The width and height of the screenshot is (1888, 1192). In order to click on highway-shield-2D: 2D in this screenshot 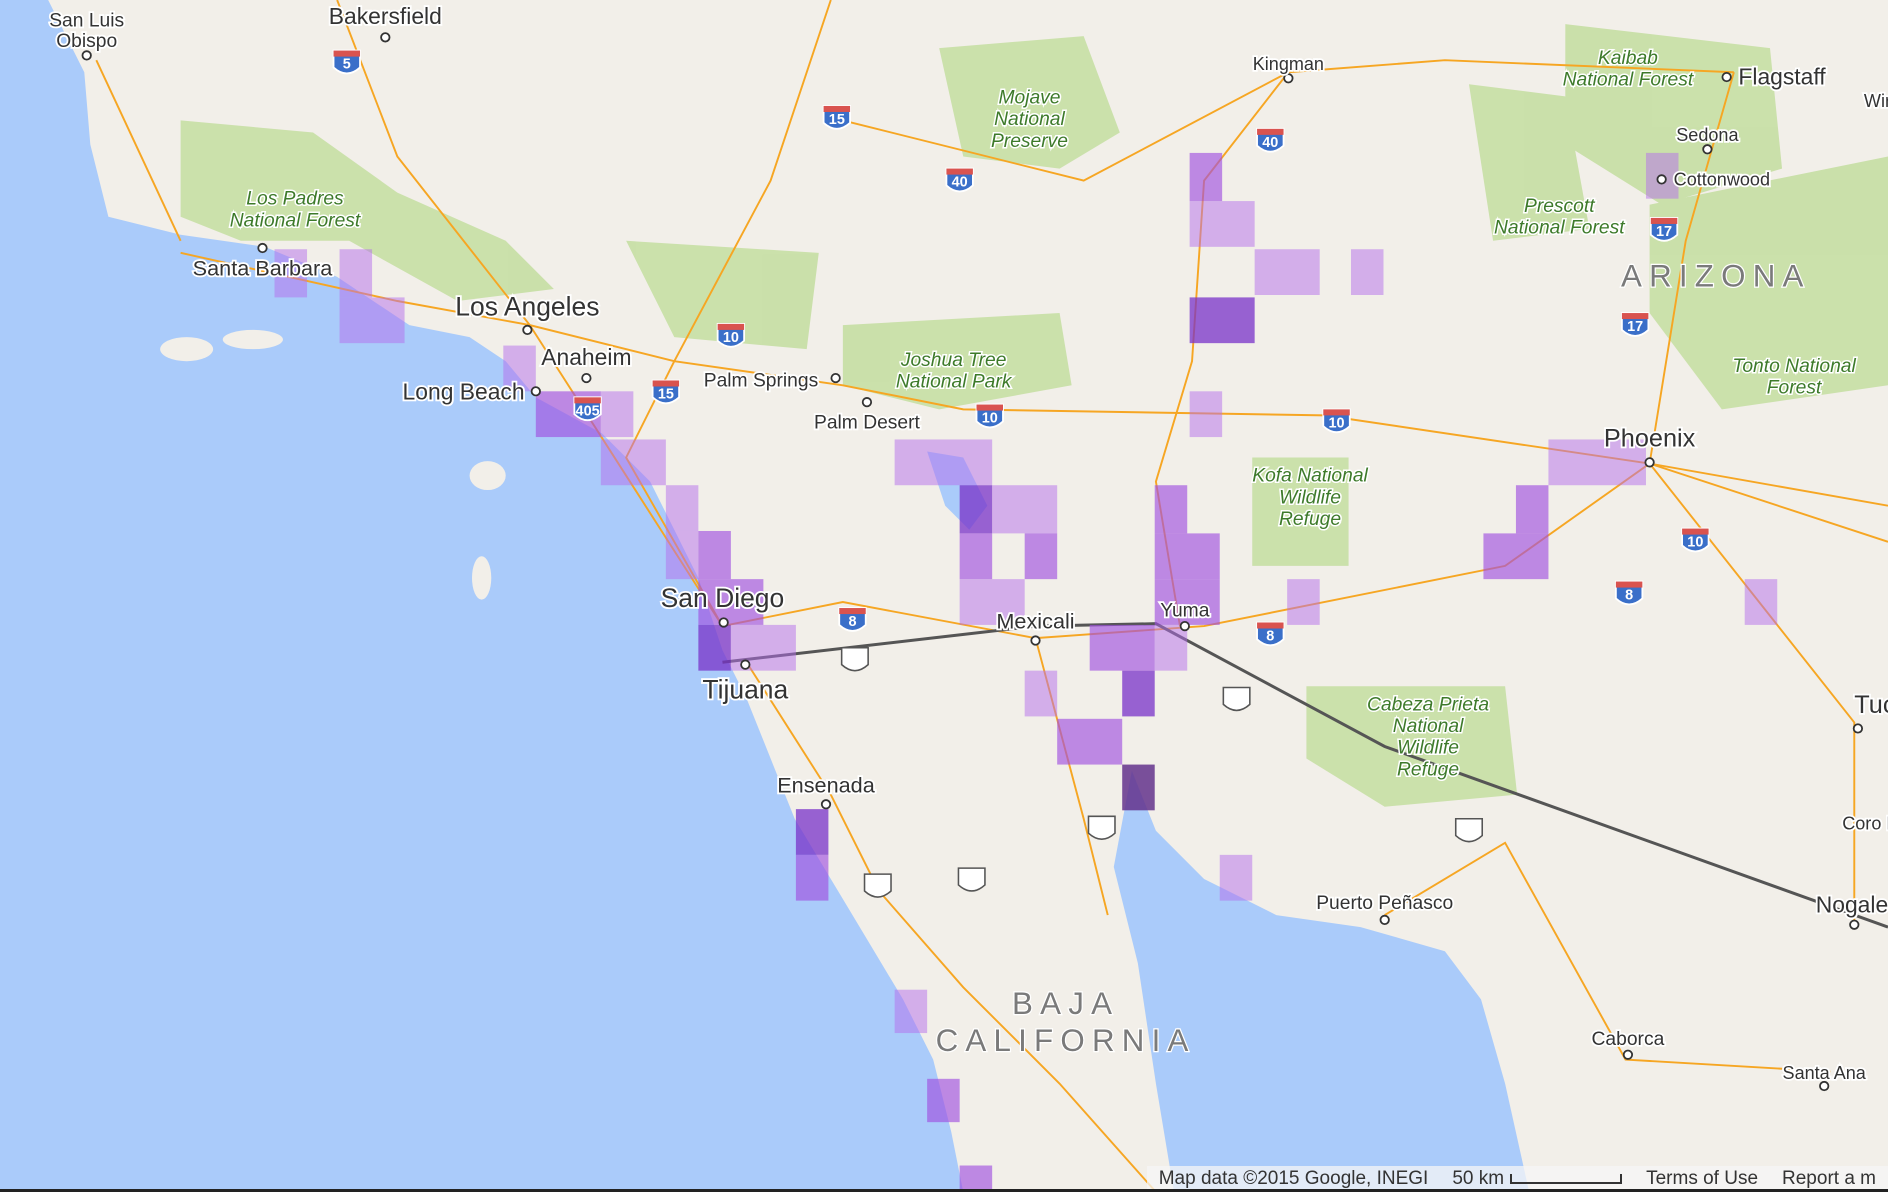, I will do `click(854, 659)`.